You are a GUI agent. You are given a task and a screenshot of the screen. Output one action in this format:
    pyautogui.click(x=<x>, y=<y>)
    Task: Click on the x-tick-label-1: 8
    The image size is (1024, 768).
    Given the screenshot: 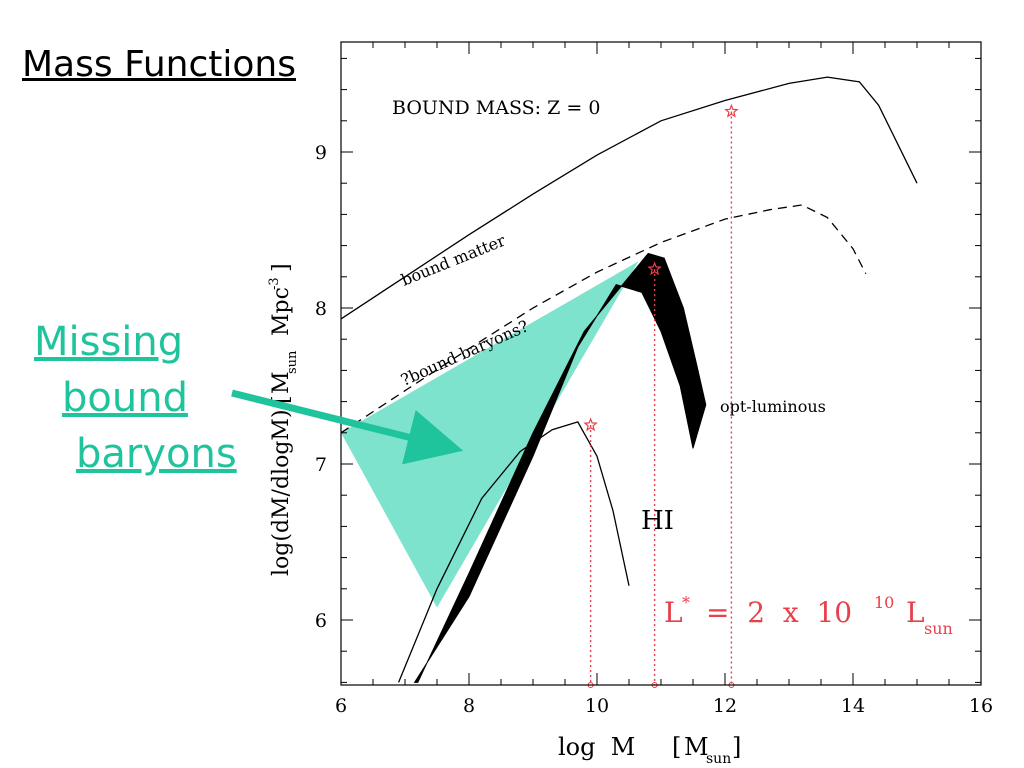 What is the action you would take?
    pyautogui.click(x=469, y=706)
    